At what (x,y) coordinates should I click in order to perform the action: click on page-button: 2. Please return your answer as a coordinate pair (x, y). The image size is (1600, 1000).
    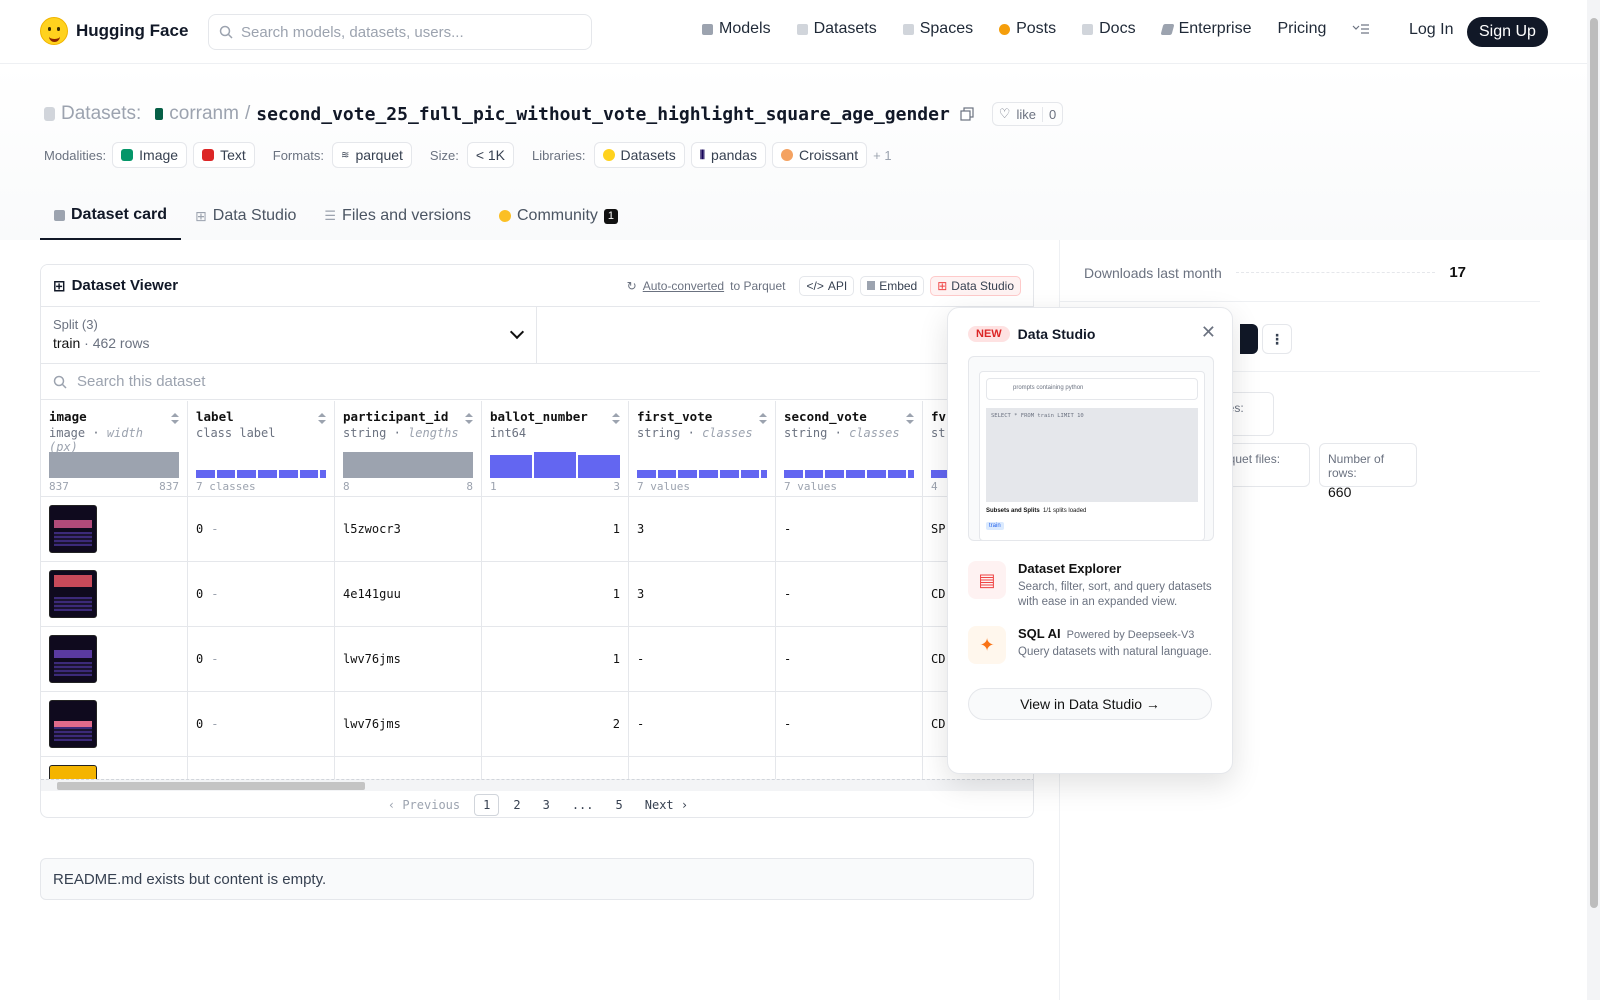
    Looking at the image, I should click on (517, 805).